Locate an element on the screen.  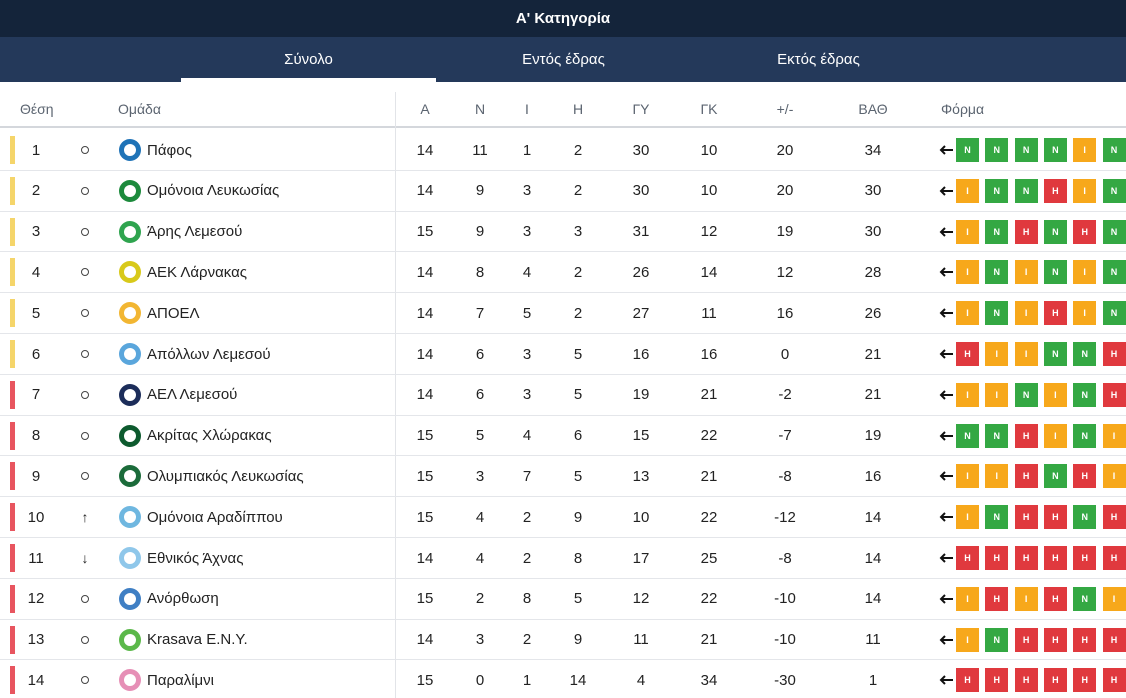
team-name: Ομόνοια Αραδίππου is located at coordinates (215, 517).